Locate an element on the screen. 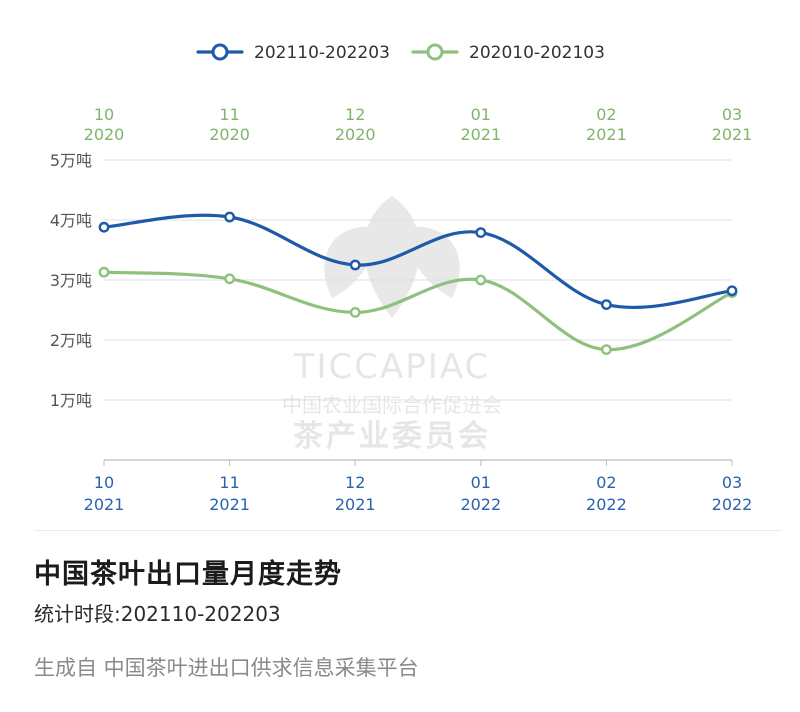  top-axis-month-label: 10 is located at coordinates (104, 114).